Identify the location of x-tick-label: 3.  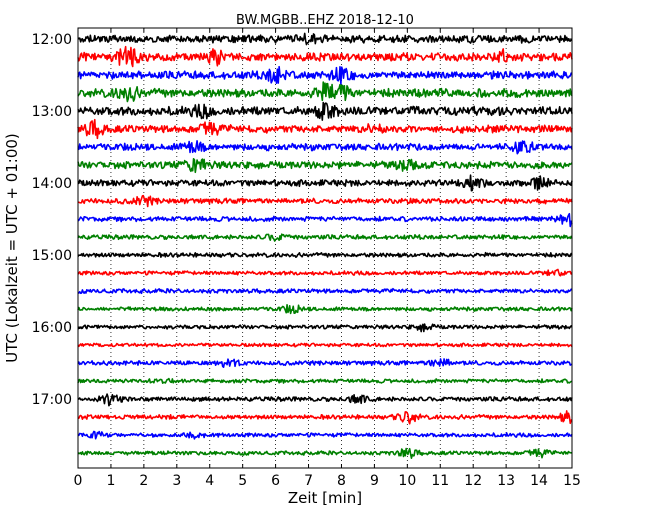
(176, 481).